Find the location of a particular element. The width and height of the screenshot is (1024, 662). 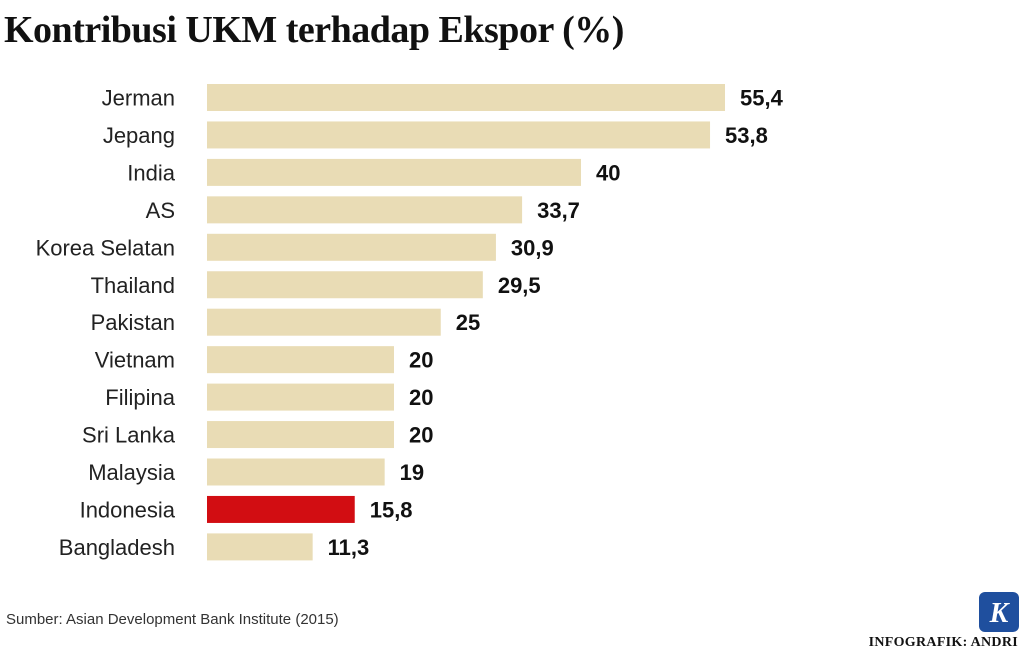

kompas-k-logo-icon: K is located at coordinates (999, 612).